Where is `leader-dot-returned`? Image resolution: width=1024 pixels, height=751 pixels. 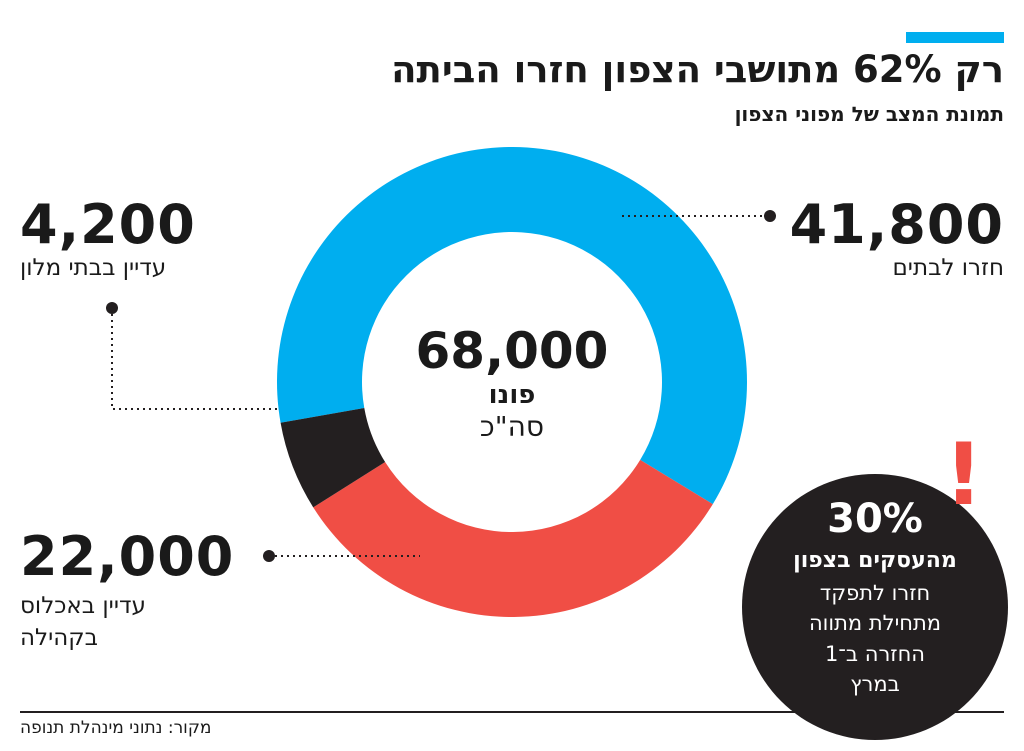
leader-dot-returned is located at coordinates (770, 216).